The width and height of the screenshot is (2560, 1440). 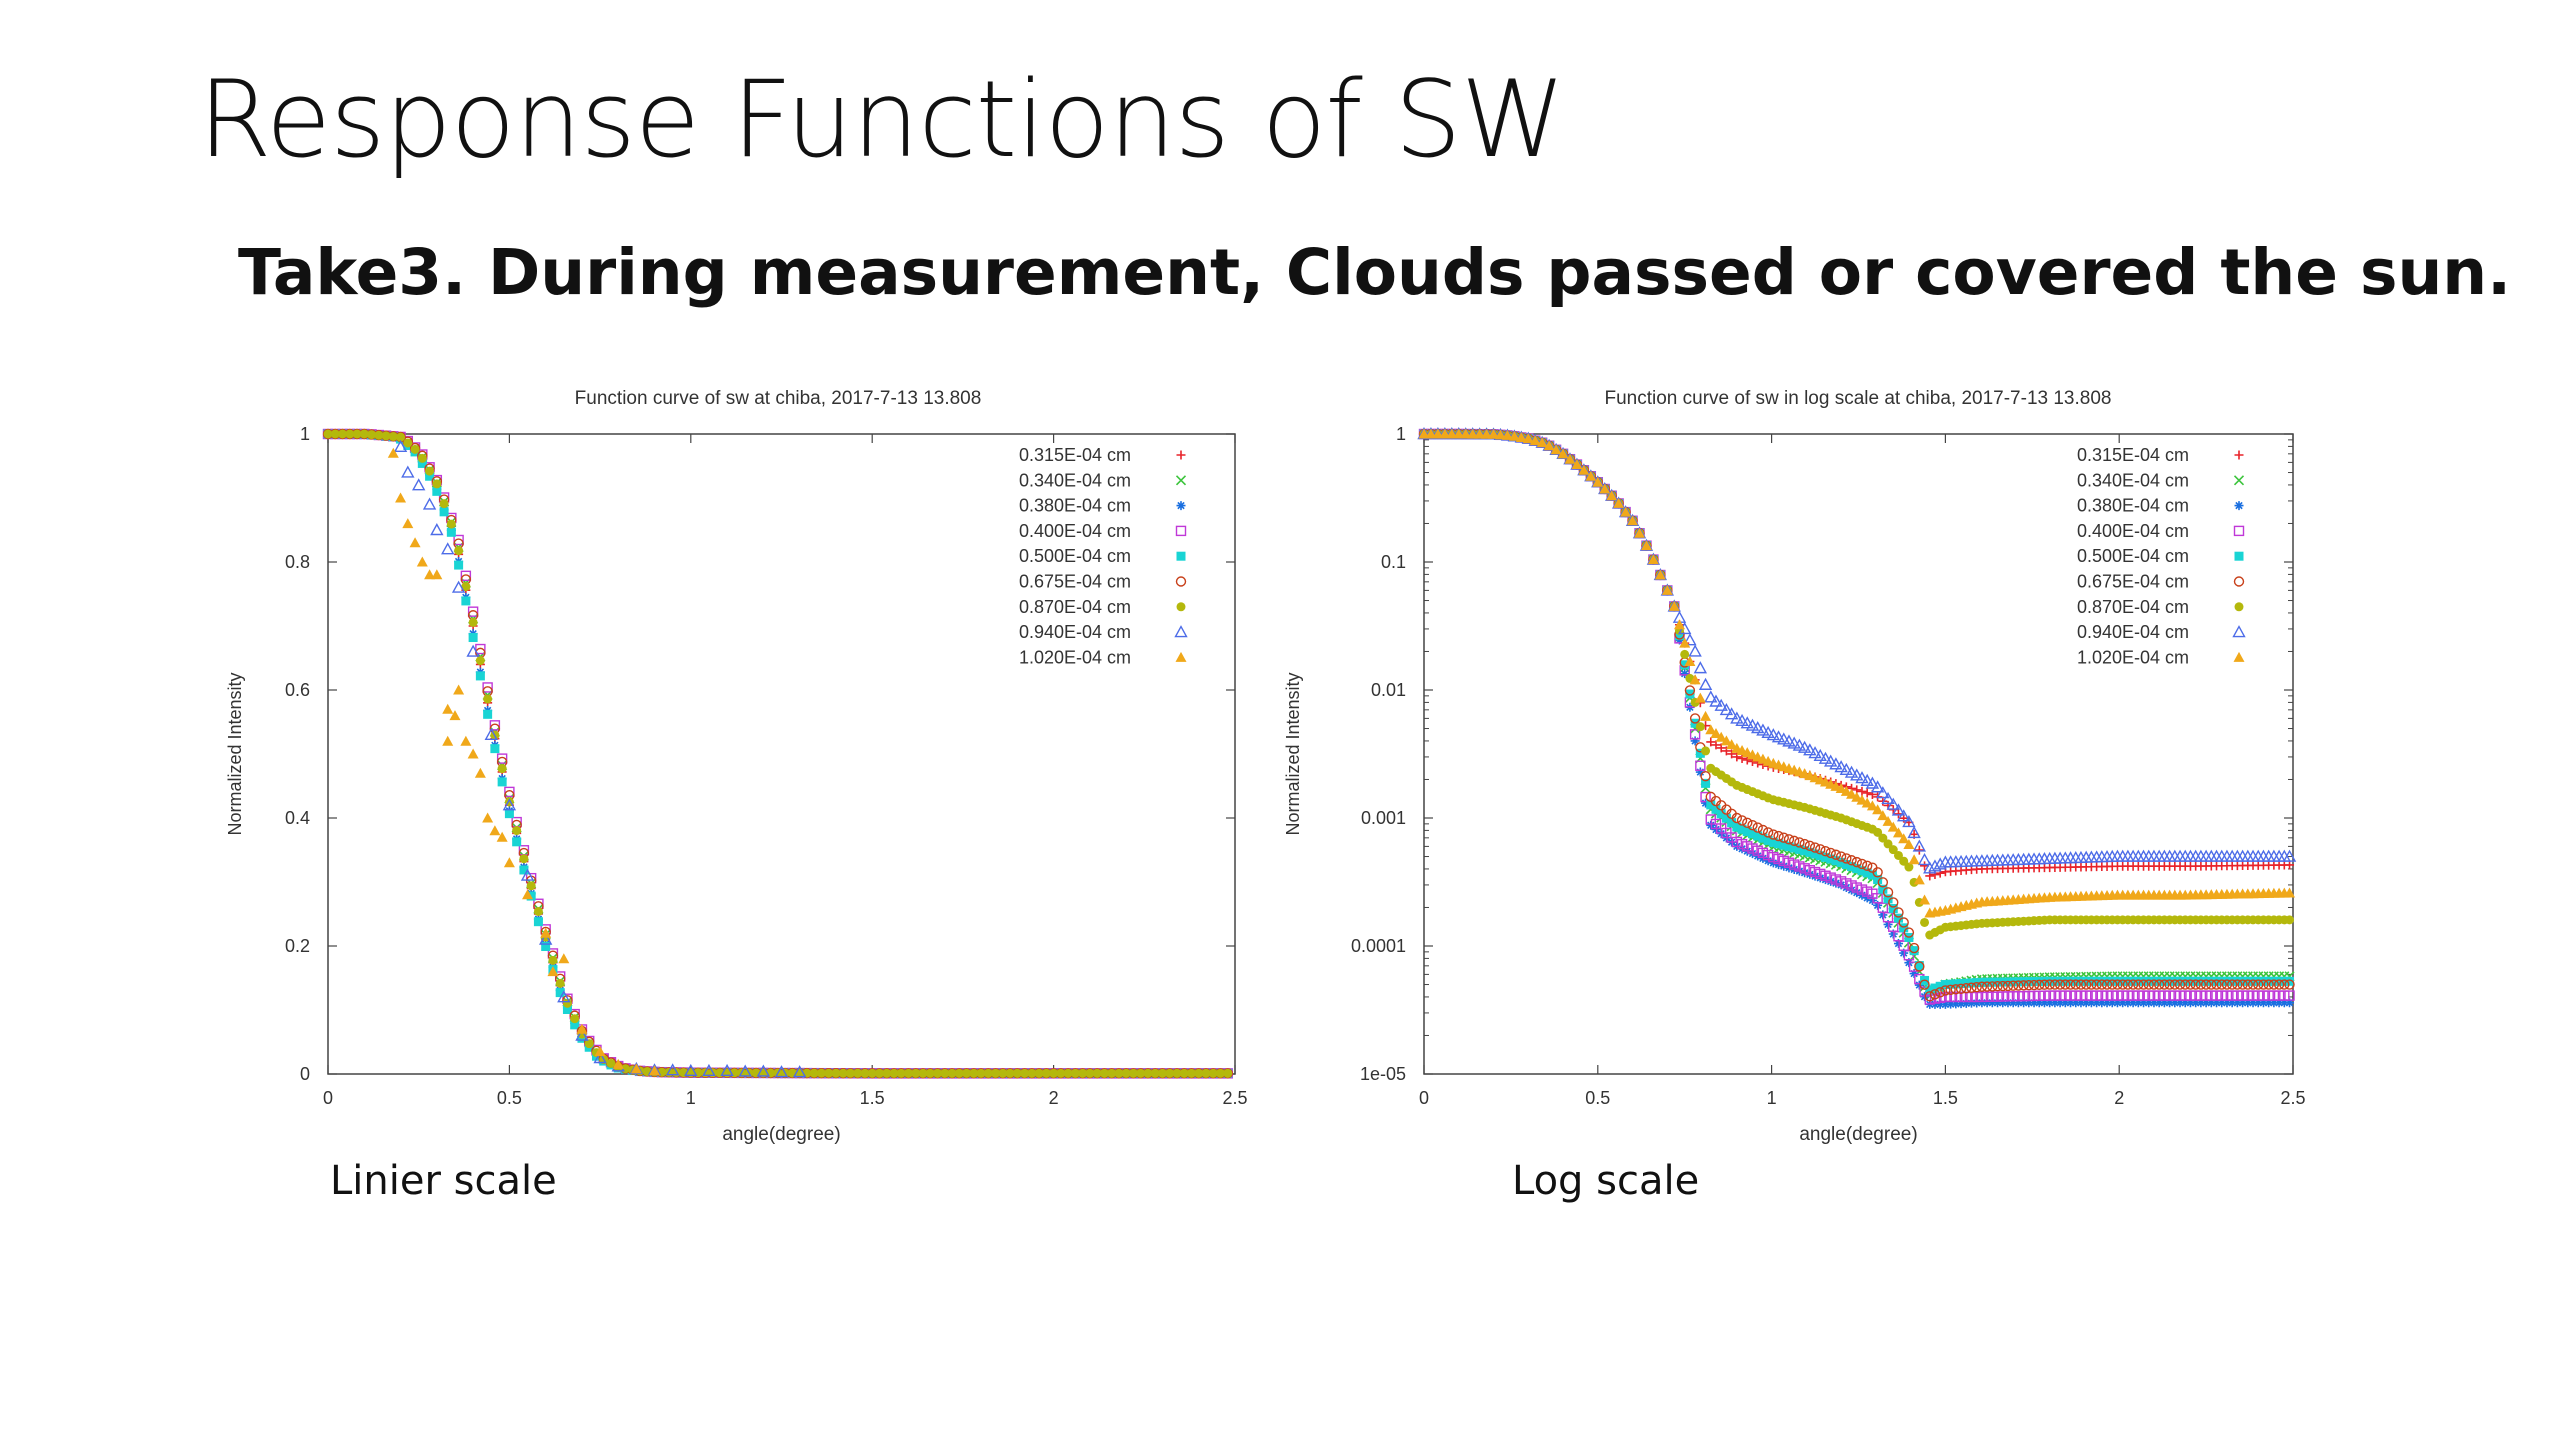 What do you see at coordinates (1075, 480) in the screenshot?
I see `legend-label: 0.340E-04 cm` at bounding box center [1075, 480].